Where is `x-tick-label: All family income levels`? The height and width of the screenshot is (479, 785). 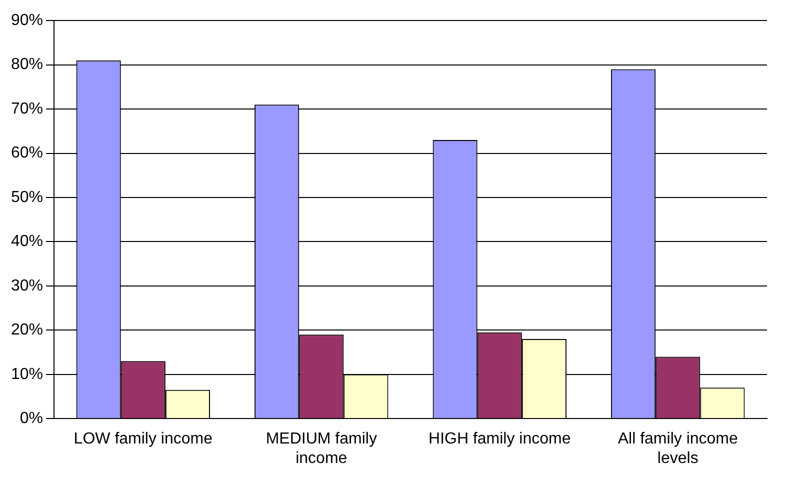 x-tick-label: All family income levels is located at coordinates (678, 448).